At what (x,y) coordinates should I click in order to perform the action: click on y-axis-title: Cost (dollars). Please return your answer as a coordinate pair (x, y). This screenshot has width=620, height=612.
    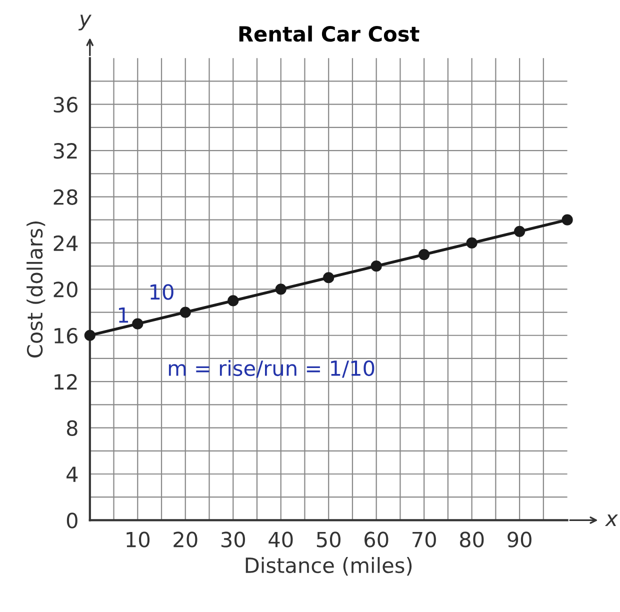
    Looking at the image, I should click on (36, 289).